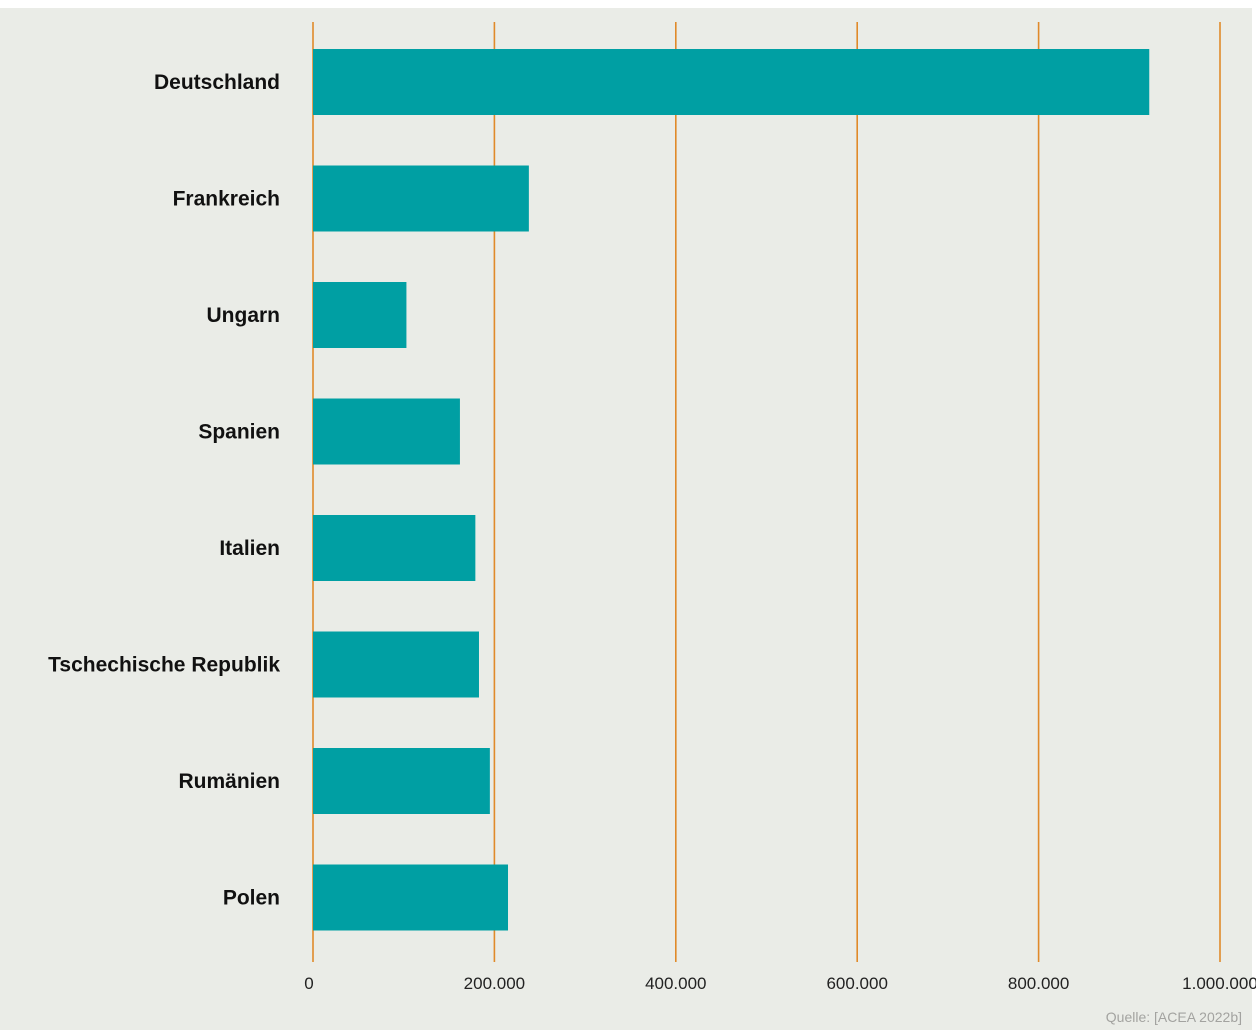  What do you see at coordinates (164, 665) in the screenshot?
I see `category-label: Tschechische Republik` at bounding box center [164, 665].